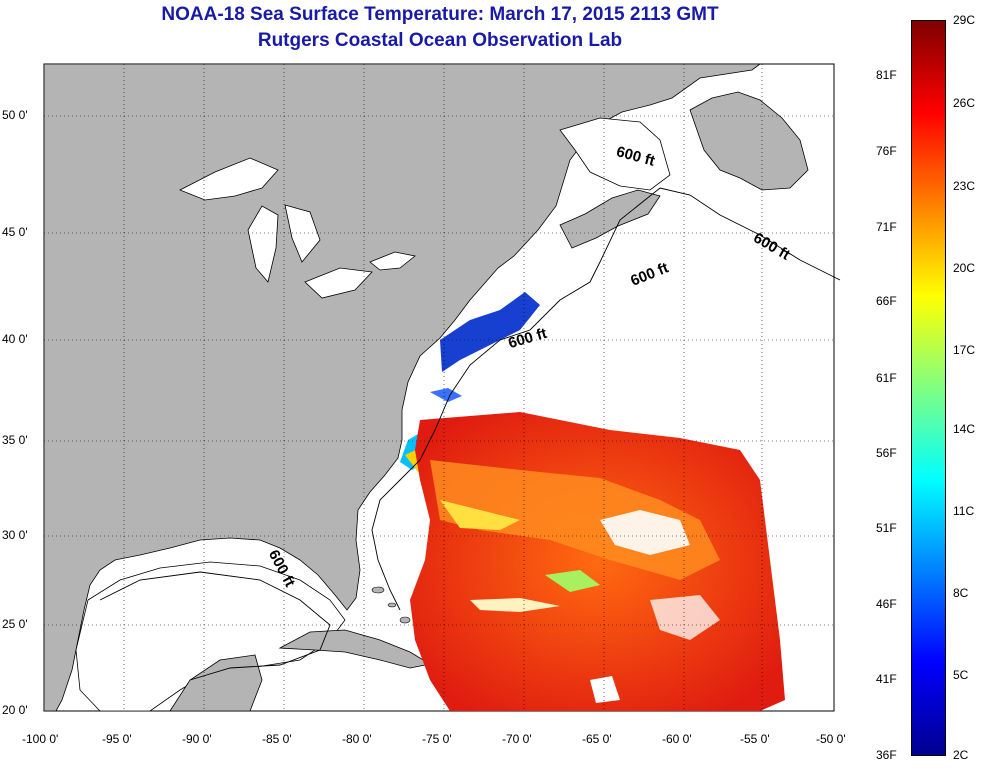 The height and width of the screenshot is (770, 984). Describe the element at coordinates (437, 739) in the screenshot. I see `longitude-label: -75 0'` at that location.